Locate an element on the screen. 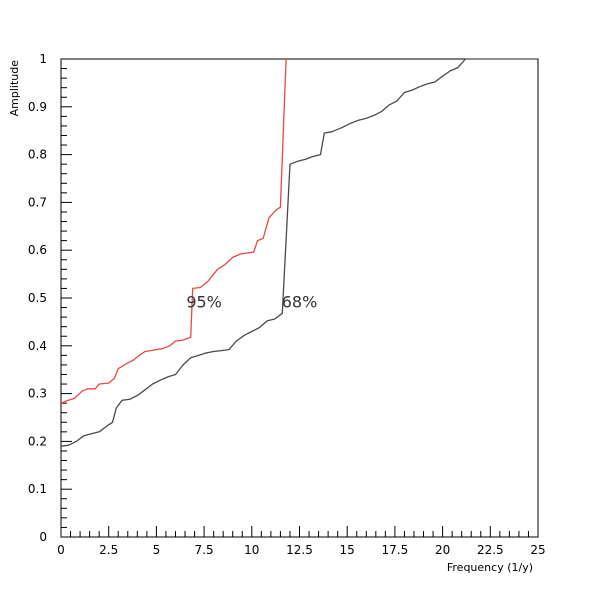 The image size is (599, 599). x-tick-label: 5 is located at coordinates (157, 550).